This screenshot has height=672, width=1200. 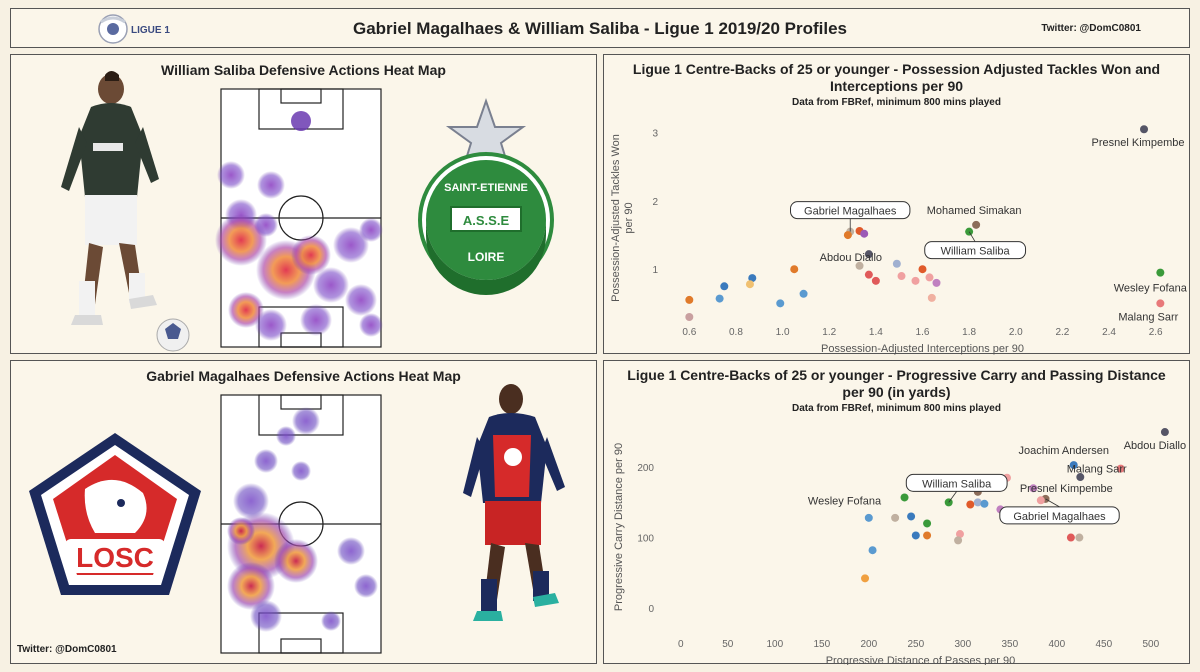 I want to click on chart1-point-label: Gabriel Magalhaes, so click(x=850, y=212).